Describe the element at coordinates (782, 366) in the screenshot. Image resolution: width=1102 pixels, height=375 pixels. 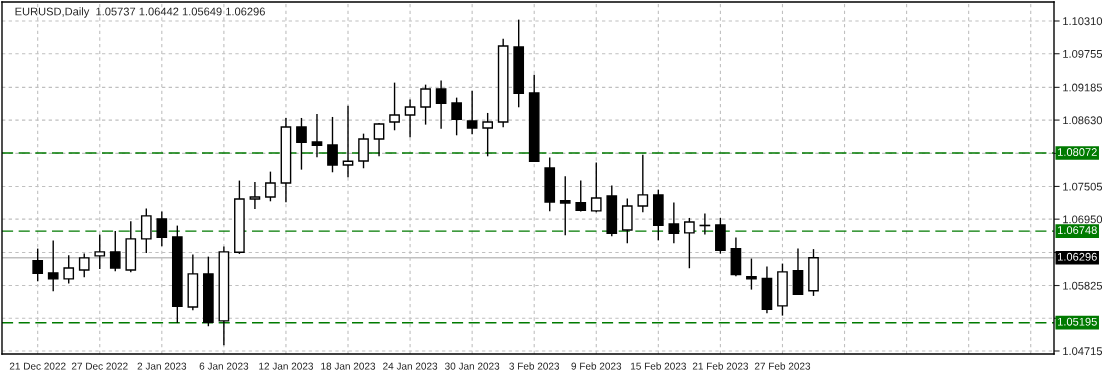
I see `x-tick-label: 27 Feb 2023` at that location.